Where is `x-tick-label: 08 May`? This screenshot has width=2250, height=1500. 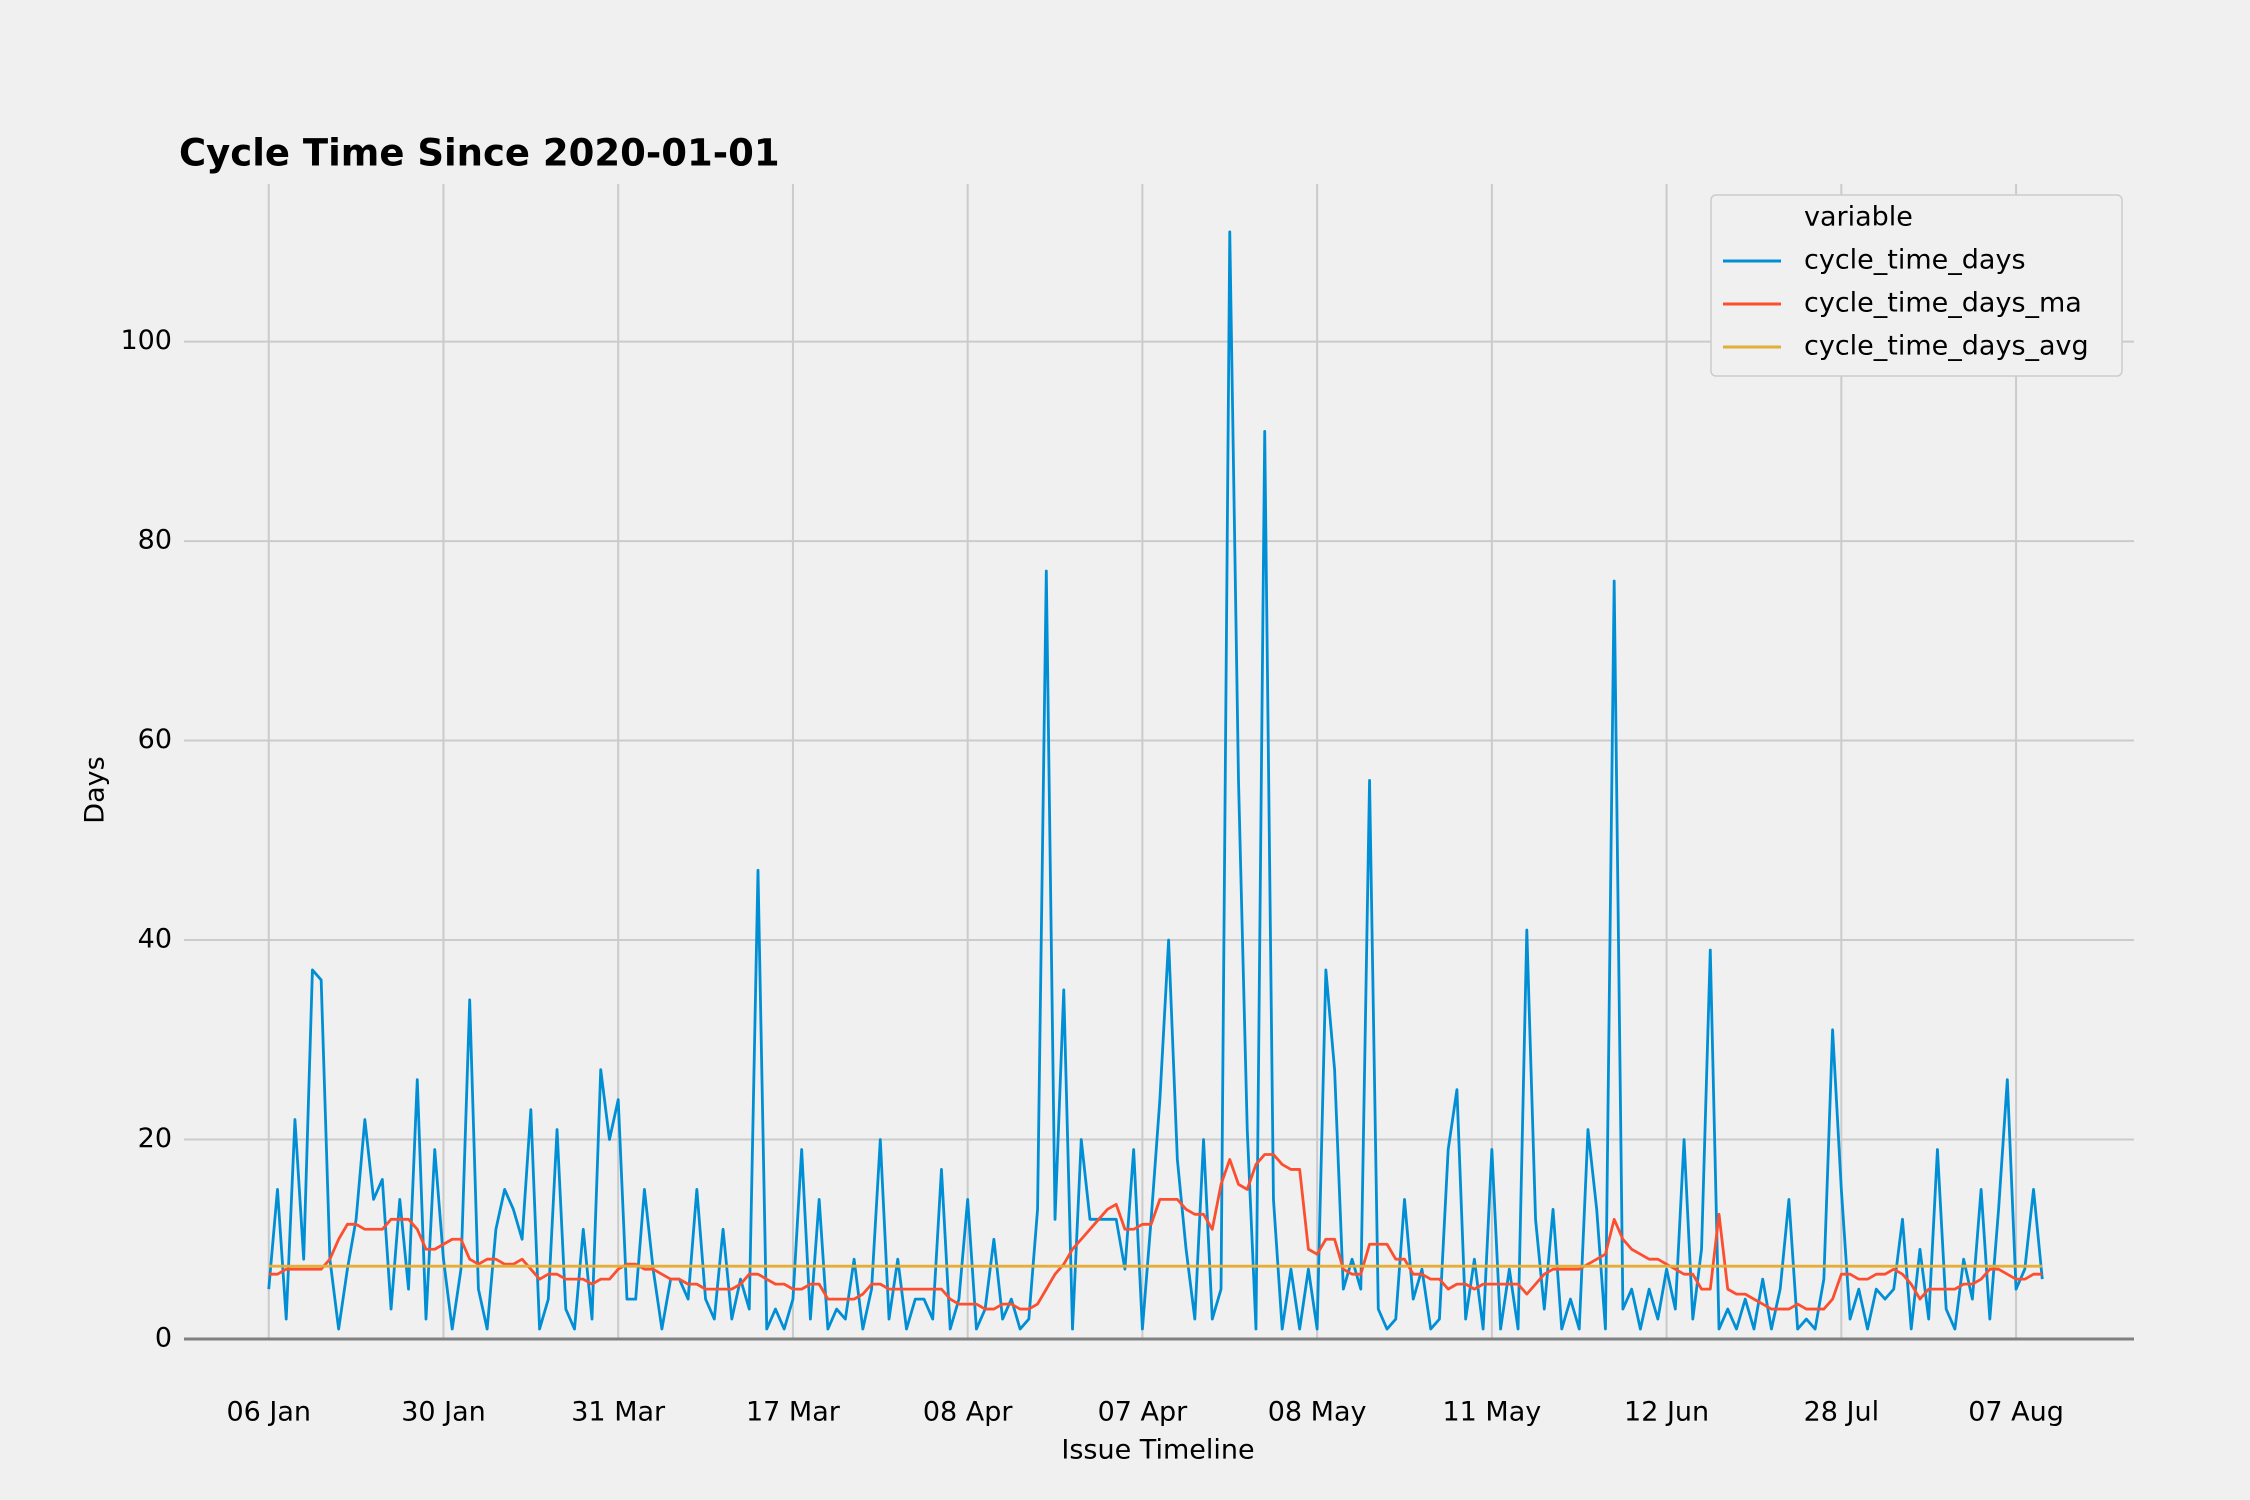 x-tick-label: 08 May is located at coordinates (1317, 1412).